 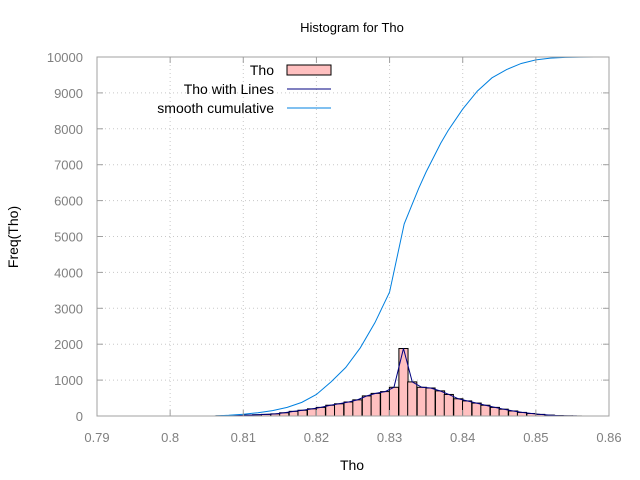 What do you see at coordinates (68, 308) in the screenshot?
I see `y-tick-label: 3000` at bounding box center [68, 308].